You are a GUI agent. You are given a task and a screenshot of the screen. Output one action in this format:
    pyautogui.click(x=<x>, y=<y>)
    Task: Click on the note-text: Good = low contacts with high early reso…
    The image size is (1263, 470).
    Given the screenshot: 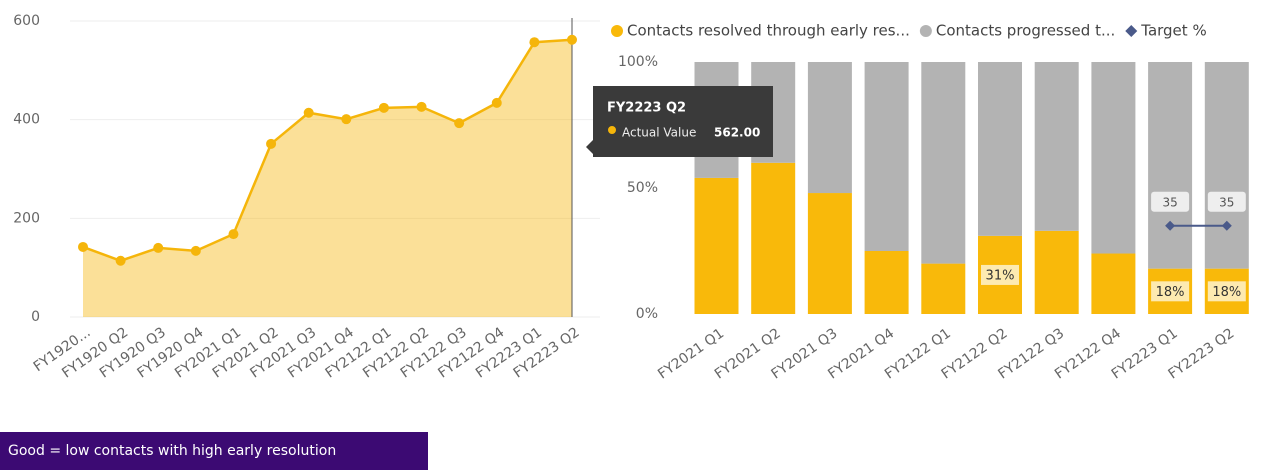 What is the action you would take?
    pyautogui.click(x=172, y=451)
    